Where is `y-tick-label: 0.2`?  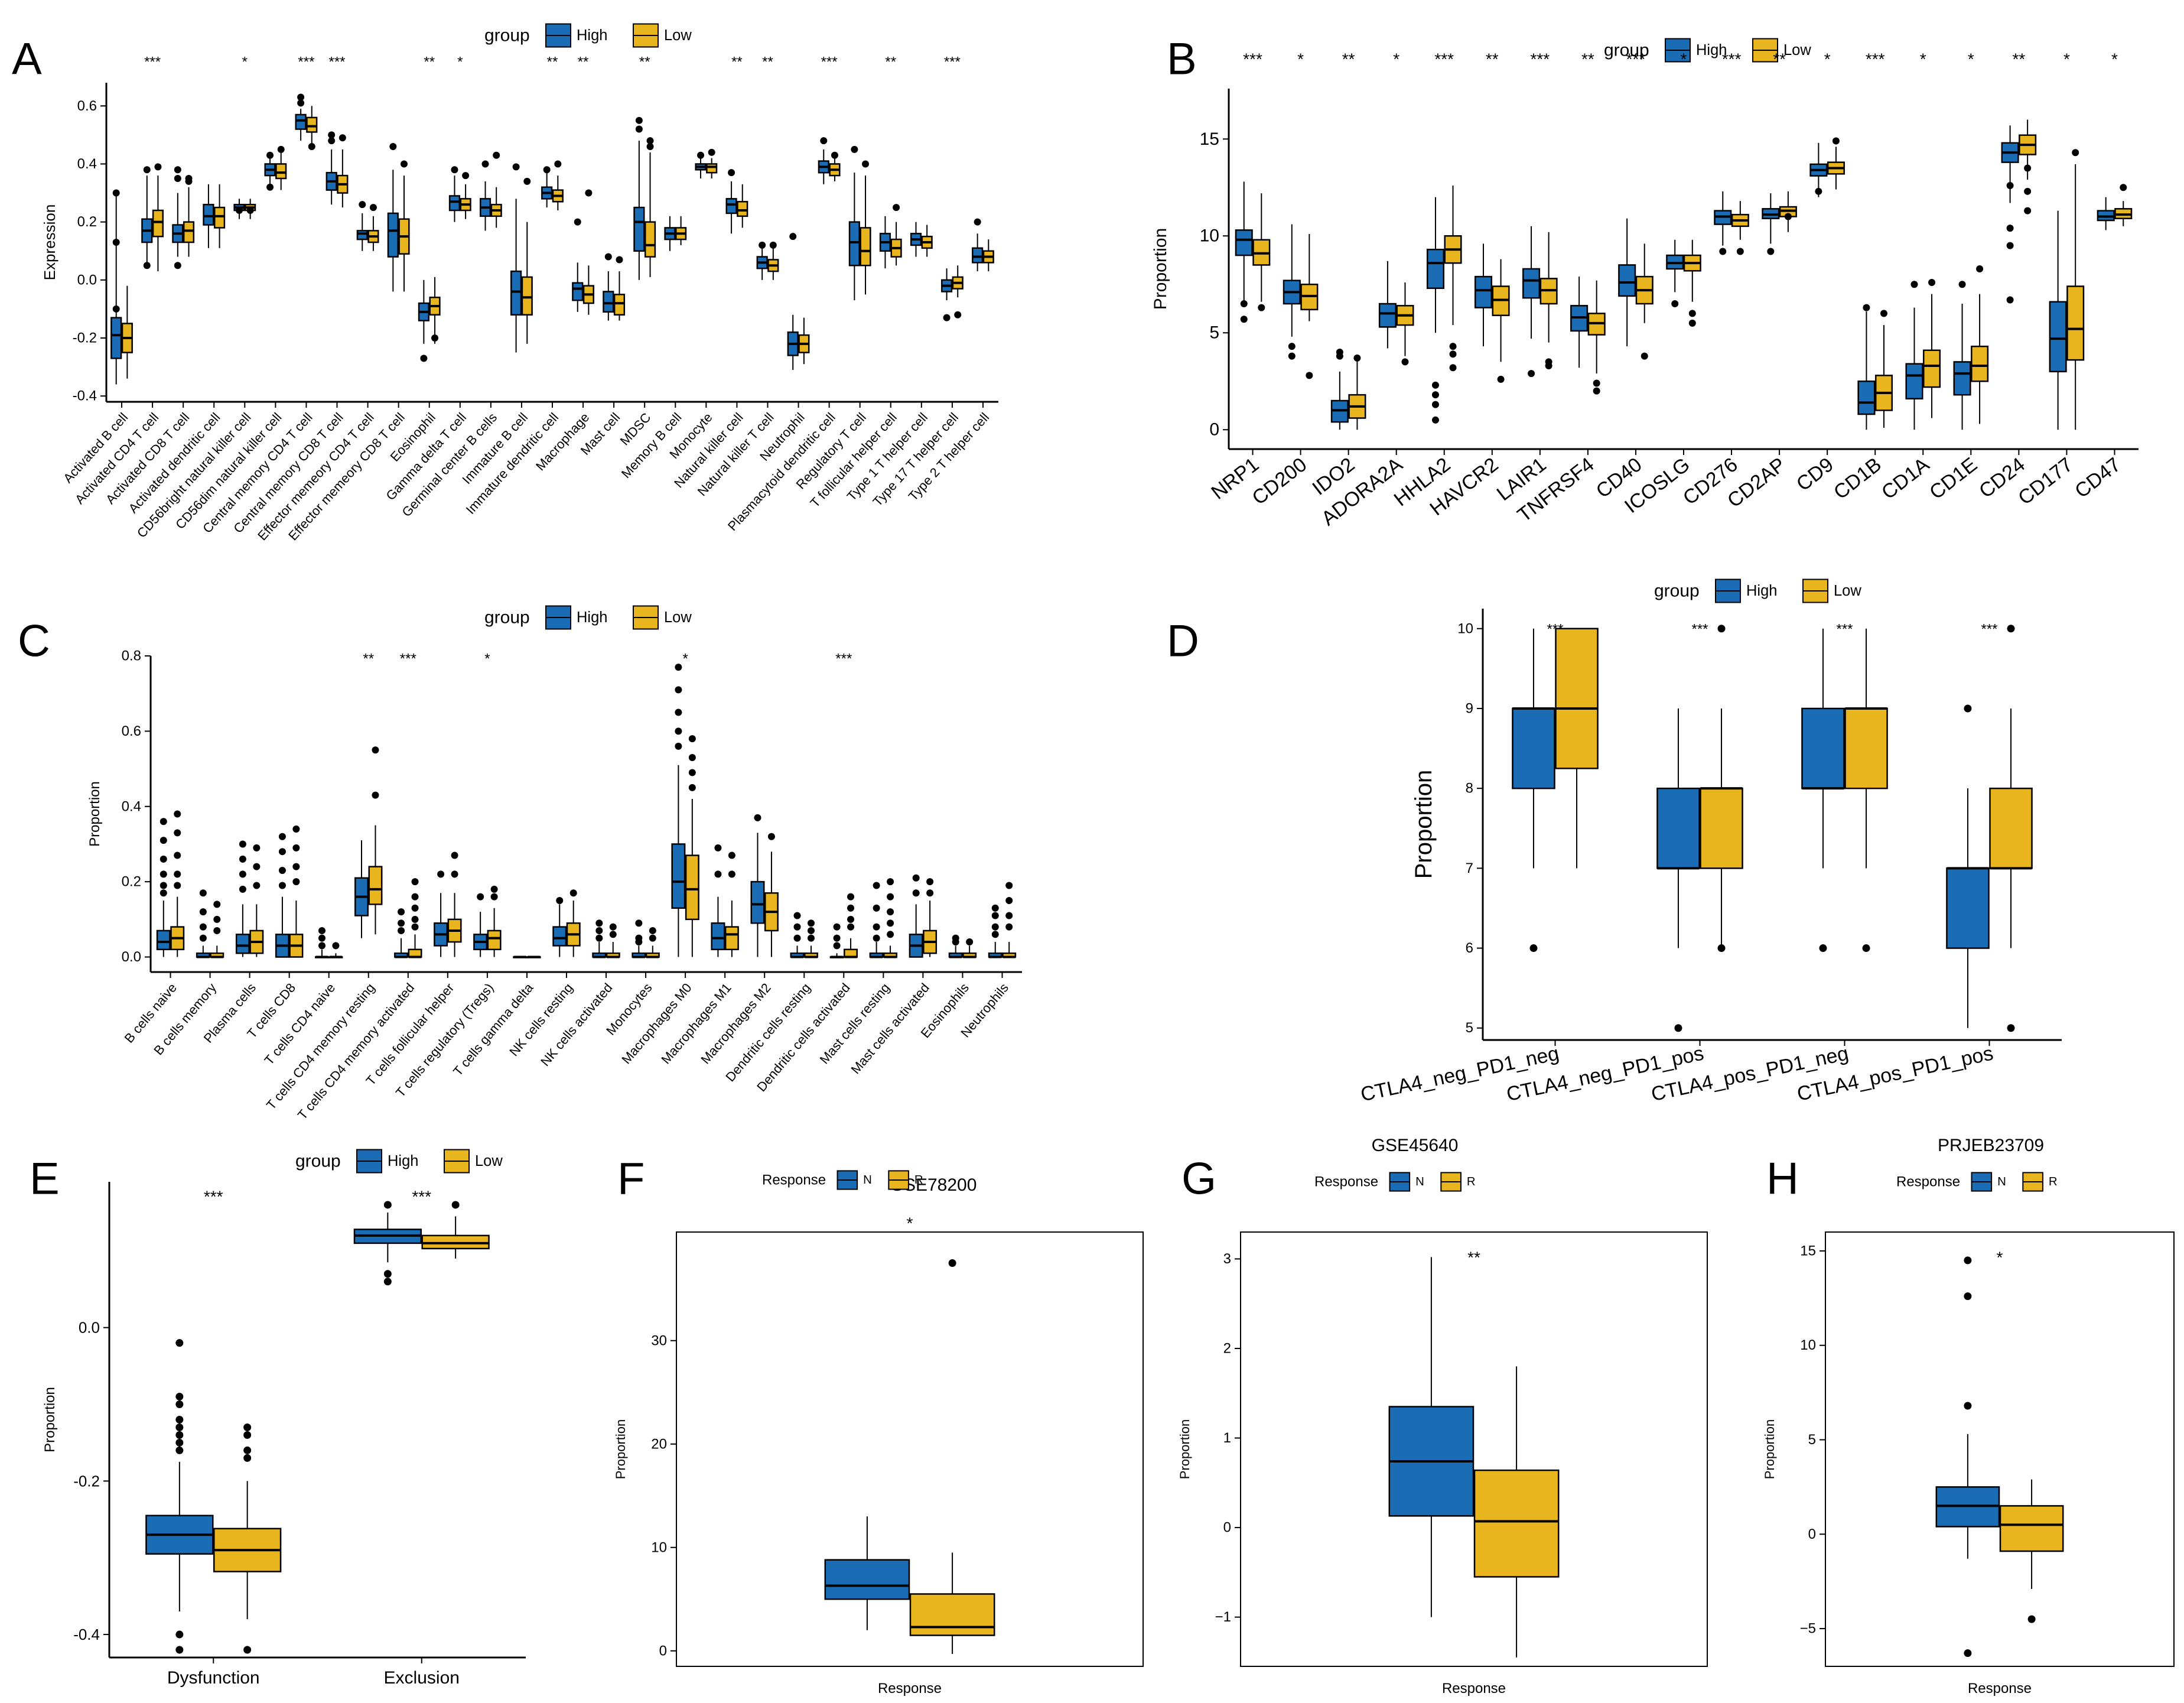 y-tick-label: 0.2 is located at coordinates (131, 882).